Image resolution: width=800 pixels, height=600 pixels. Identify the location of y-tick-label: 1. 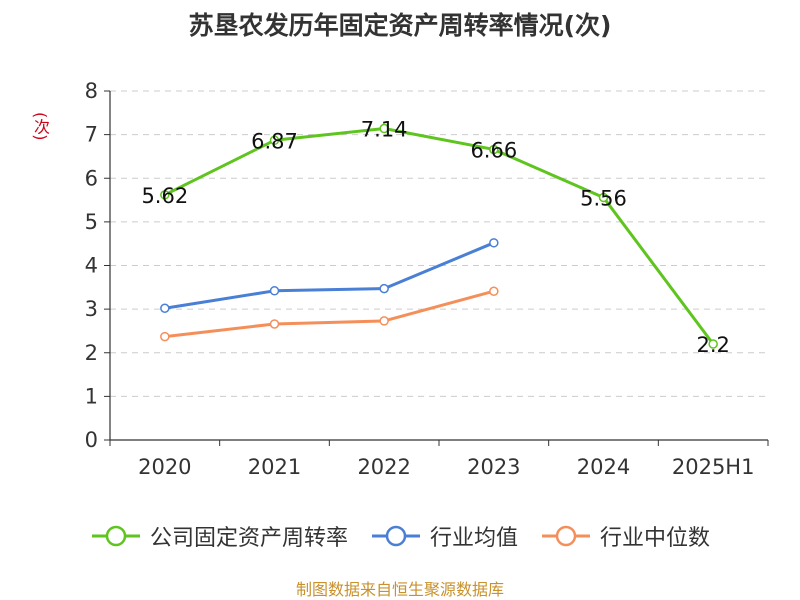
(91, 396).